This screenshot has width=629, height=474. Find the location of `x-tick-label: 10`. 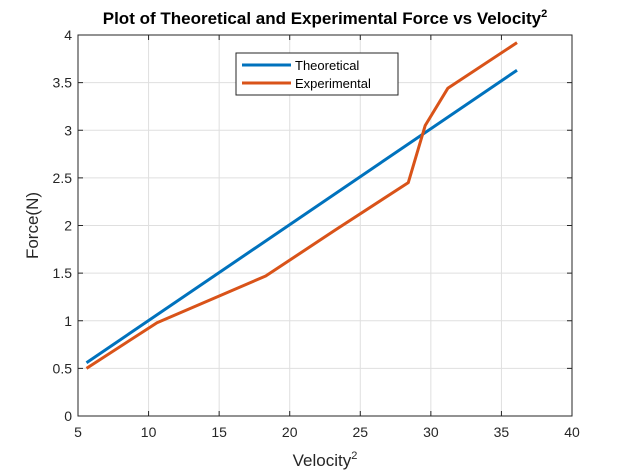

x-tick-label: 10 is located at coordinates (149, 432).